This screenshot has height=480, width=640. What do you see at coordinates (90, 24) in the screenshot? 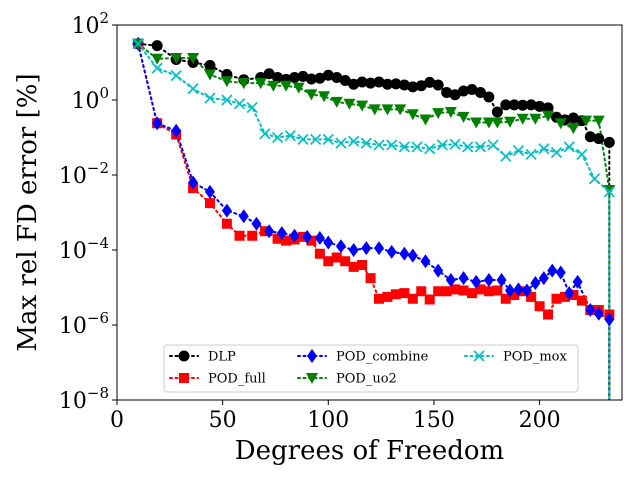
I see `y-tick-label: 10²` at bounding box center [90, 24].